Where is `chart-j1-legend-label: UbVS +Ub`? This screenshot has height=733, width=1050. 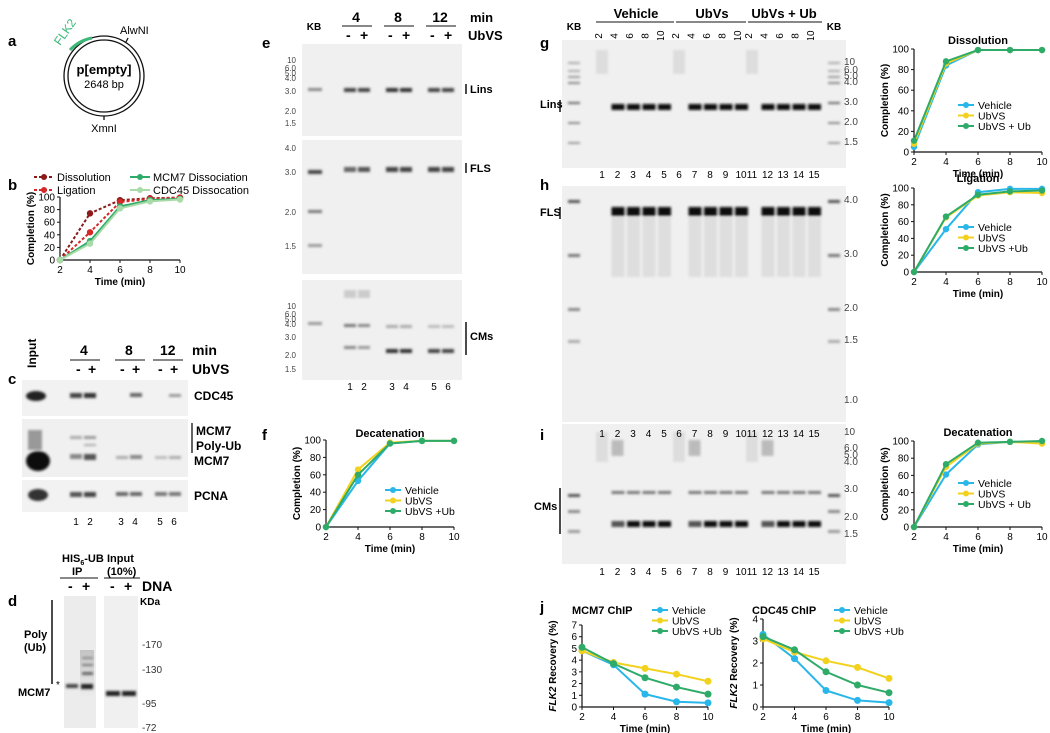
chart-j1-legend-label: UbVS +Ub is located at coordinates (697, 632).